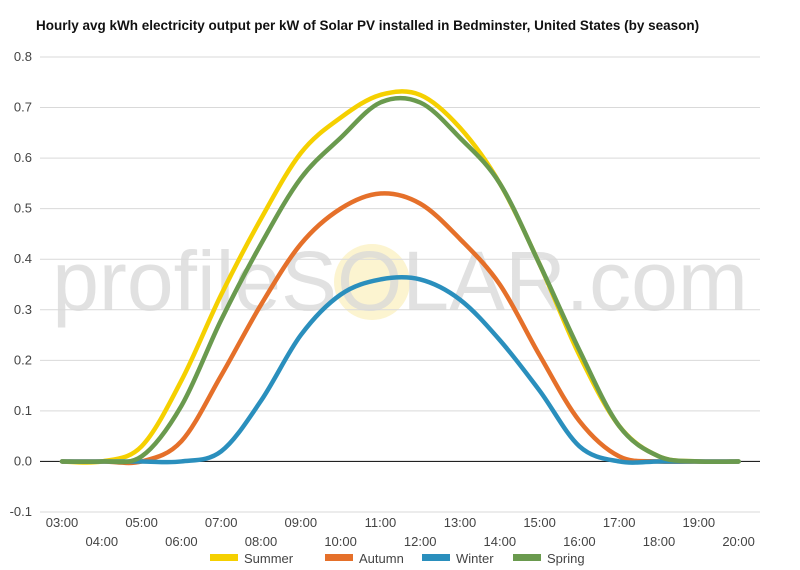  I want to click on x-tick-label: 08:00, so click(261, 541).